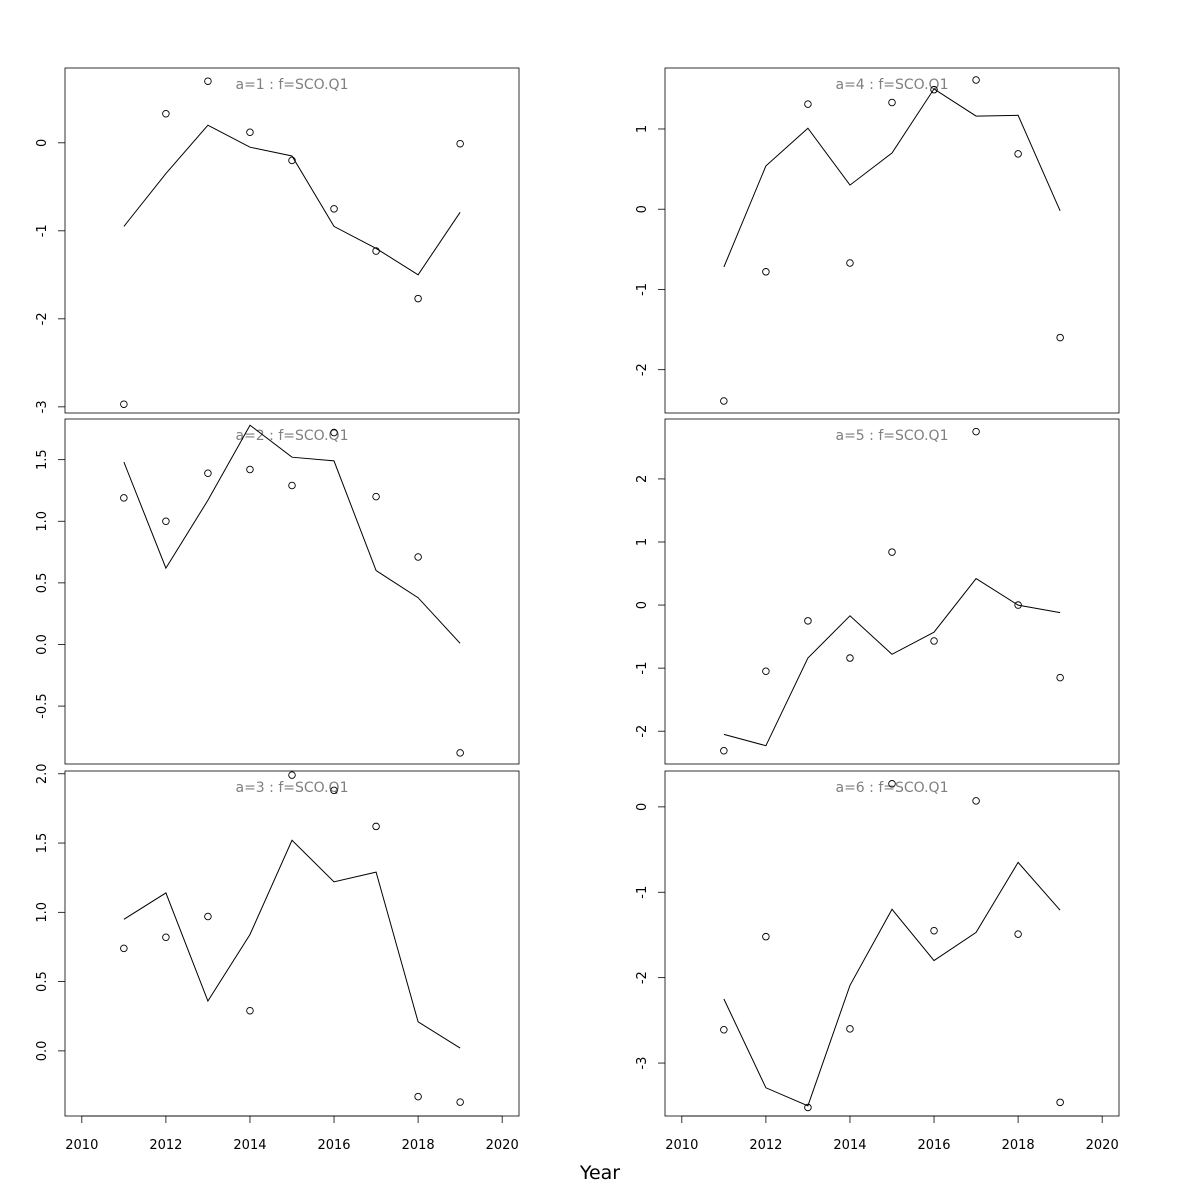  What do you see at coordinates (642, 892) in the screenshot?
I see `panel-6-y-tick-label: -1` at bounding box center [642, 892].